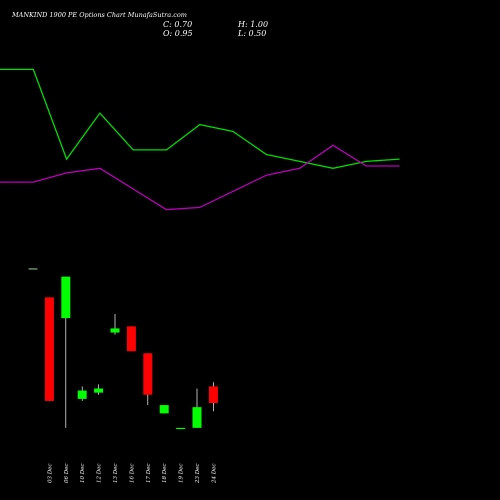 The width and height of the screenshot is (500, 500). I want to click on x-tick-label: 17 Dec, so click(149, 474).